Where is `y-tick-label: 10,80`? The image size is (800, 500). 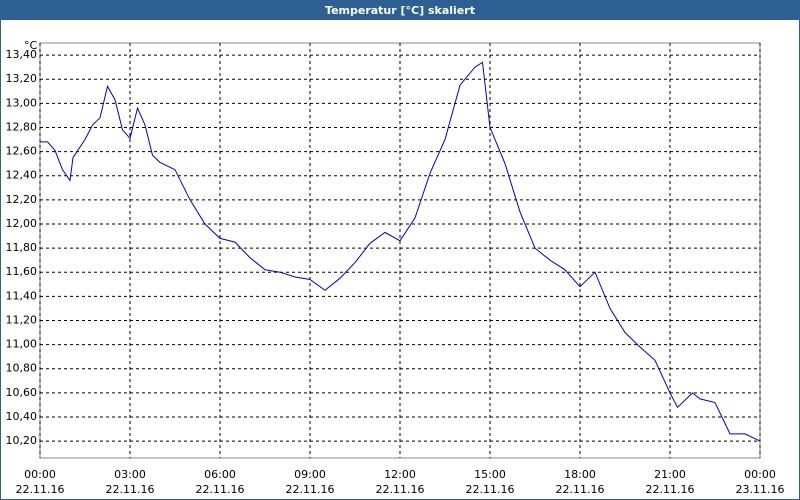
y-tick-label: 10,80 is located at coordinates (22, 368).